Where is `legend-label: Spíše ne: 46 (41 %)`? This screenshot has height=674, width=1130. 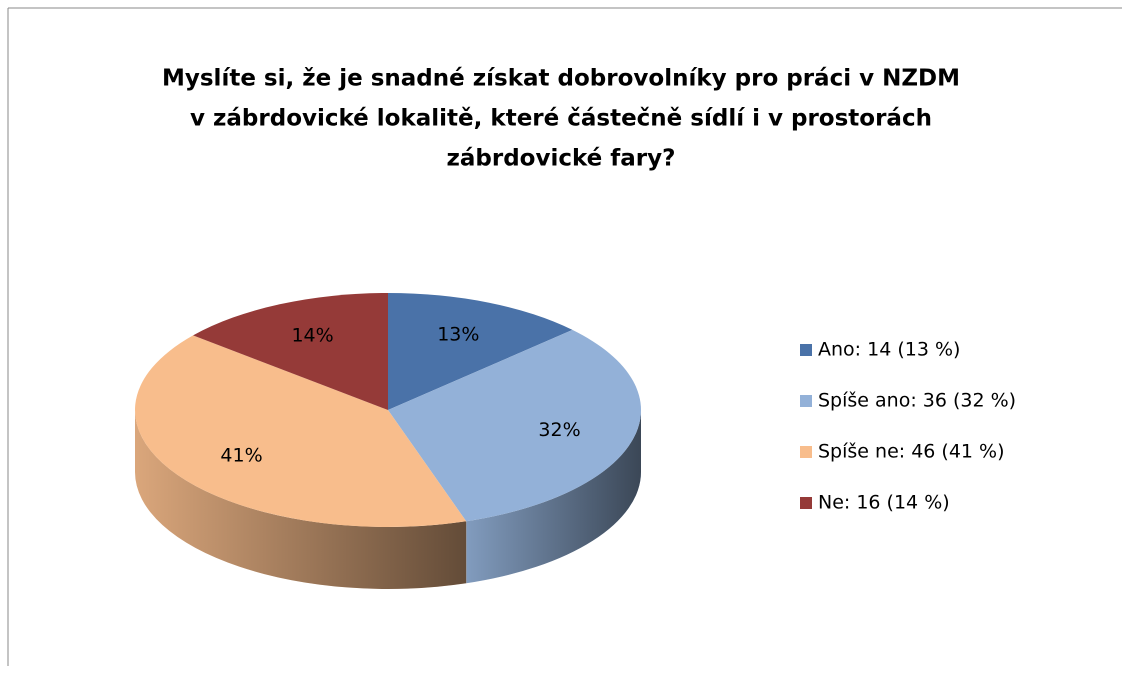
legend-label: Spíše ne: 46 (41 %) is located at coordinates (911, 452).